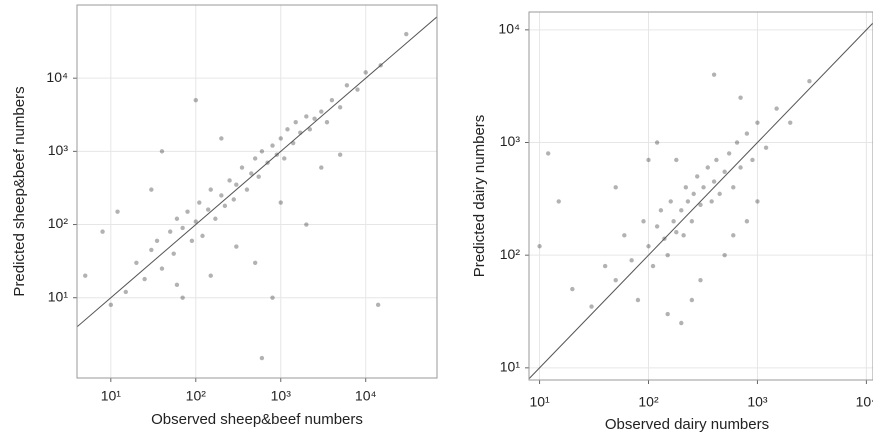 The image size is (873, 436). I want to click on y-axis-title: Predicted dairy numbers, so click(479, 196).